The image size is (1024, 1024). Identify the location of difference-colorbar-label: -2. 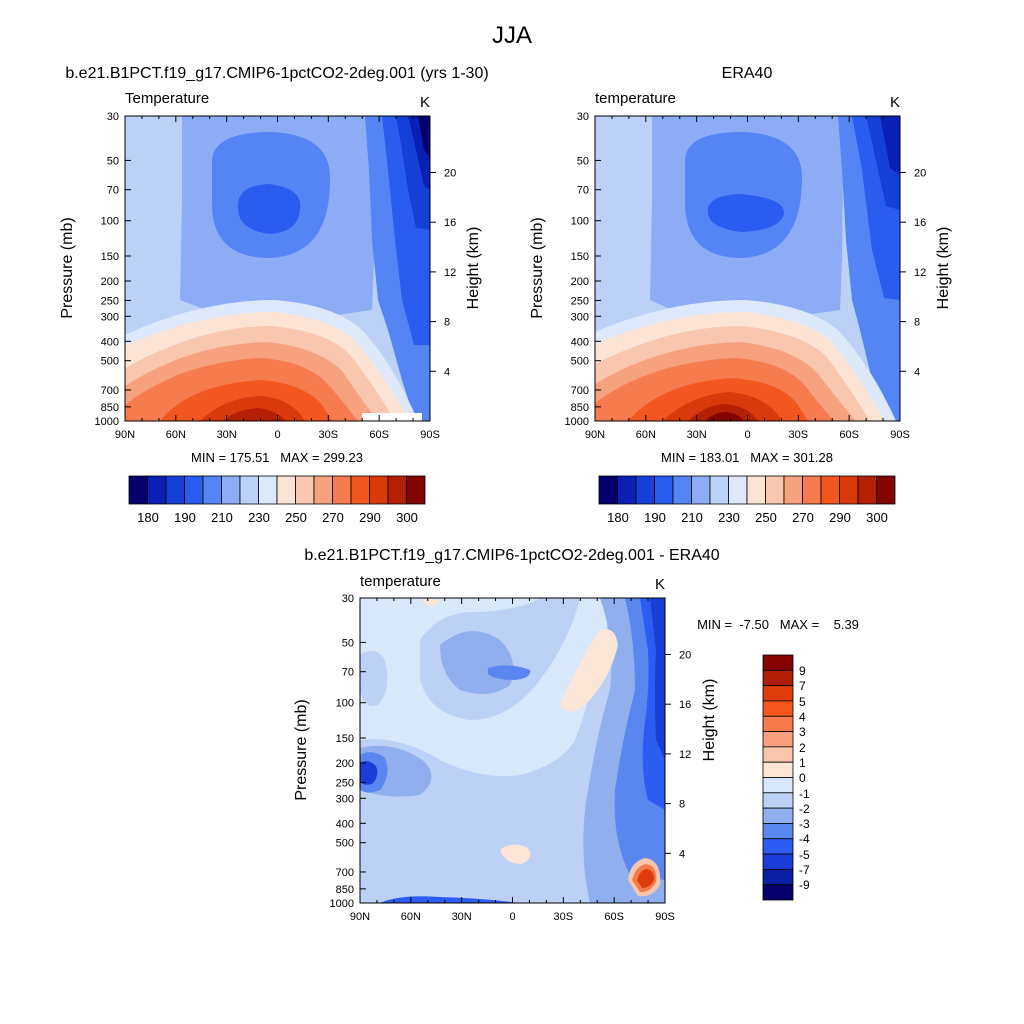
(804, 809).